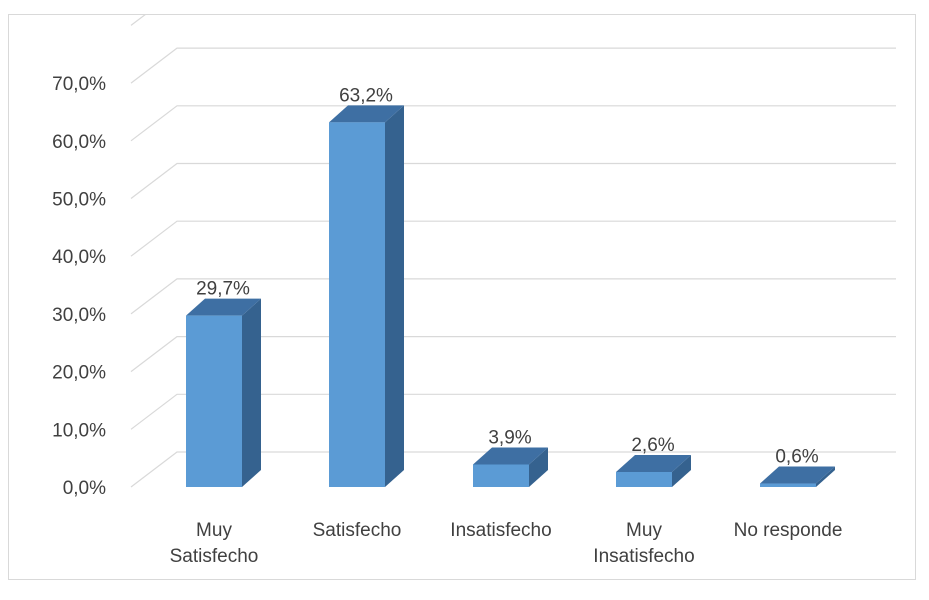 The height and width of the screenshot is (600, 929). Describe the element at coordinates (79, 84) in the screenshot. I see `y-tick-label: 70,0%` at that location.